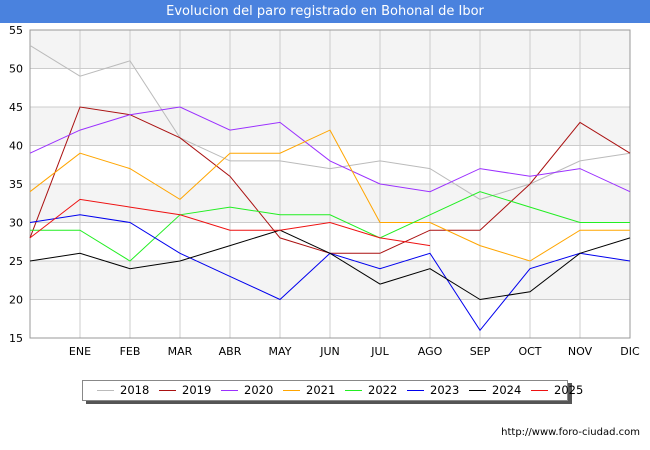  What do you see at coordinates (16, 300) in the screenshot?
I see `y-tick-label: 20` at bounding box center [16, 300].